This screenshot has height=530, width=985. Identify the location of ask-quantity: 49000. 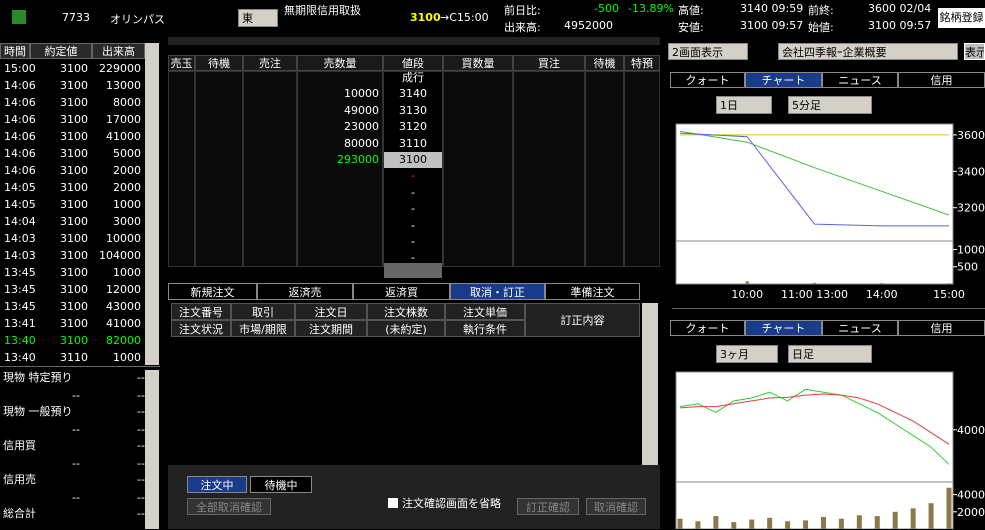
(361, 110).